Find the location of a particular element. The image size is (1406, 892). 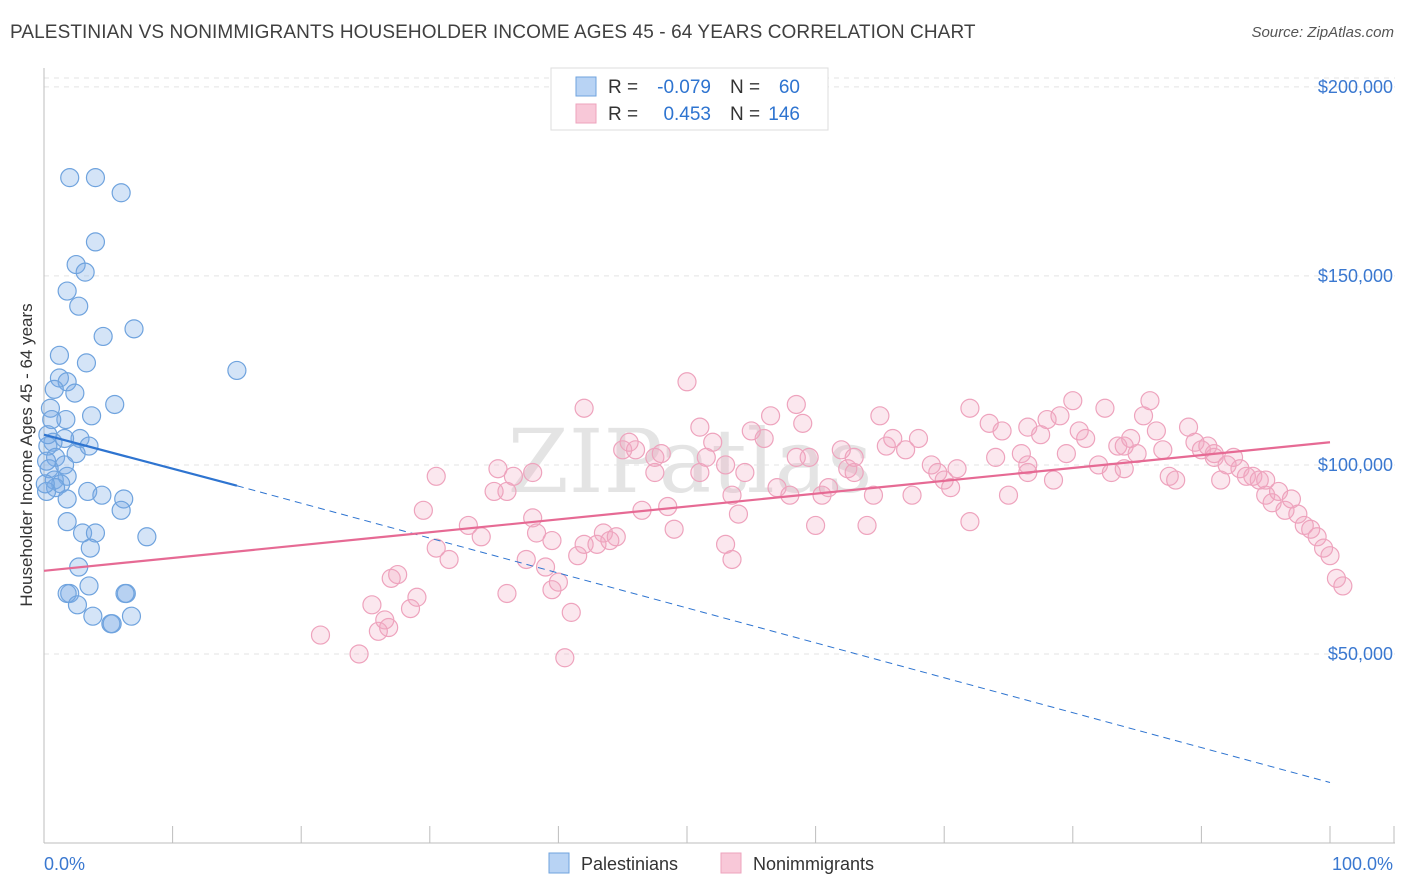

y-tick-label-50000: $50,000 is located at coordinates (1360, 654).